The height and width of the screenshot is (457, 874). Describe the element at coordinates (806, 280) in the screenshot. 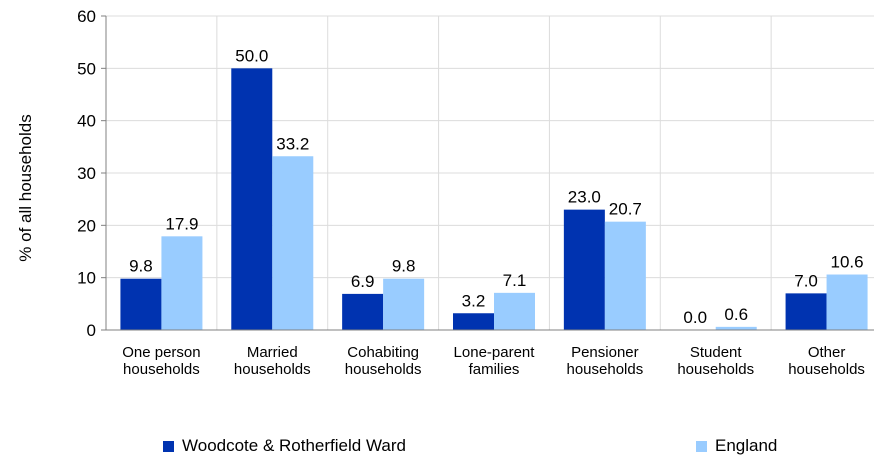

I see `data-label: 7.0` at that location.